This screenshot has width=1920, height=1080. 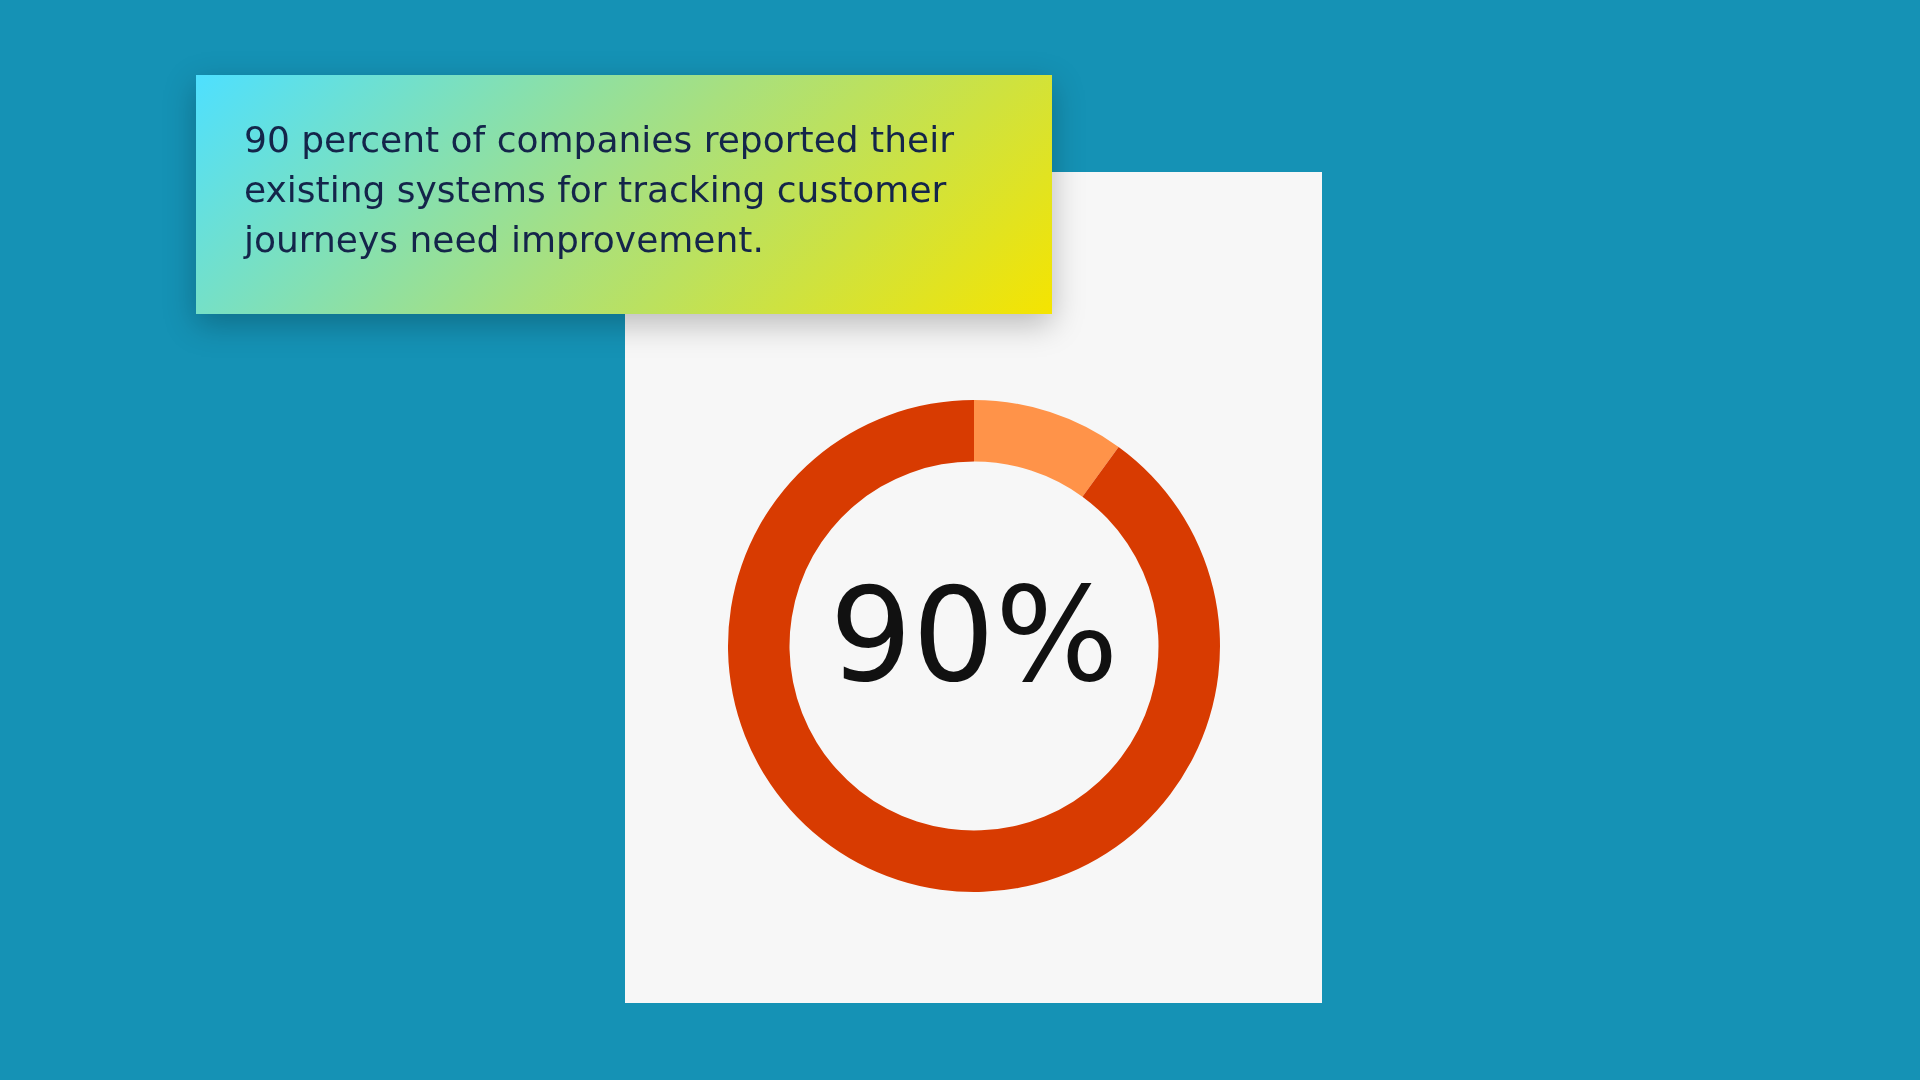 I want to click on chart-title: 90 percent of companies reported their existing systems for tracking customer journeys need improvement., so click(x=599, y=189).